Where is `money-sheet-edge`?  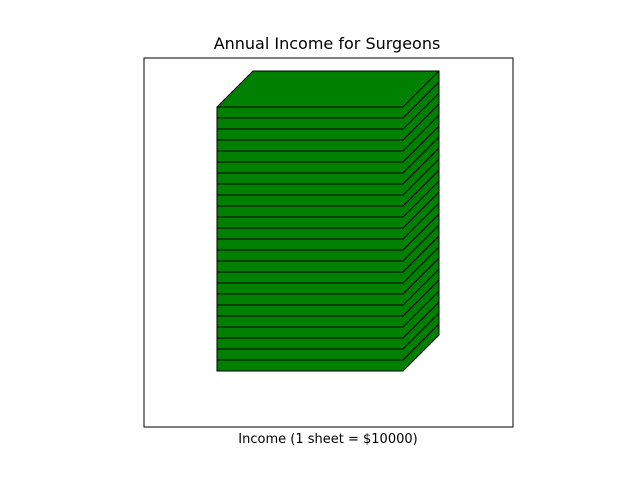
money-sheet-edge is located at coordinates (328, 89).